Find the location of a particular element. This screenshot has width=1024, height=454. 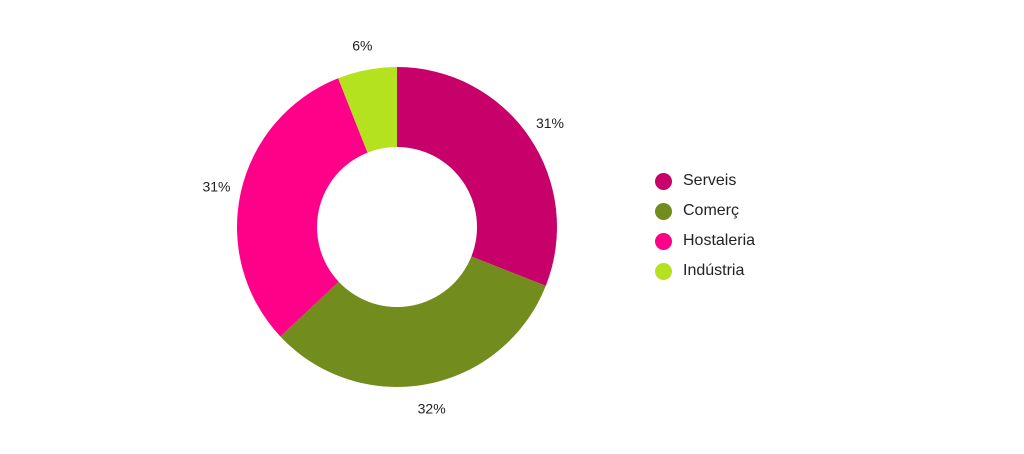

legend: Serveis Comerç Hostaleria Indústria is located at coordinates (705, 226).